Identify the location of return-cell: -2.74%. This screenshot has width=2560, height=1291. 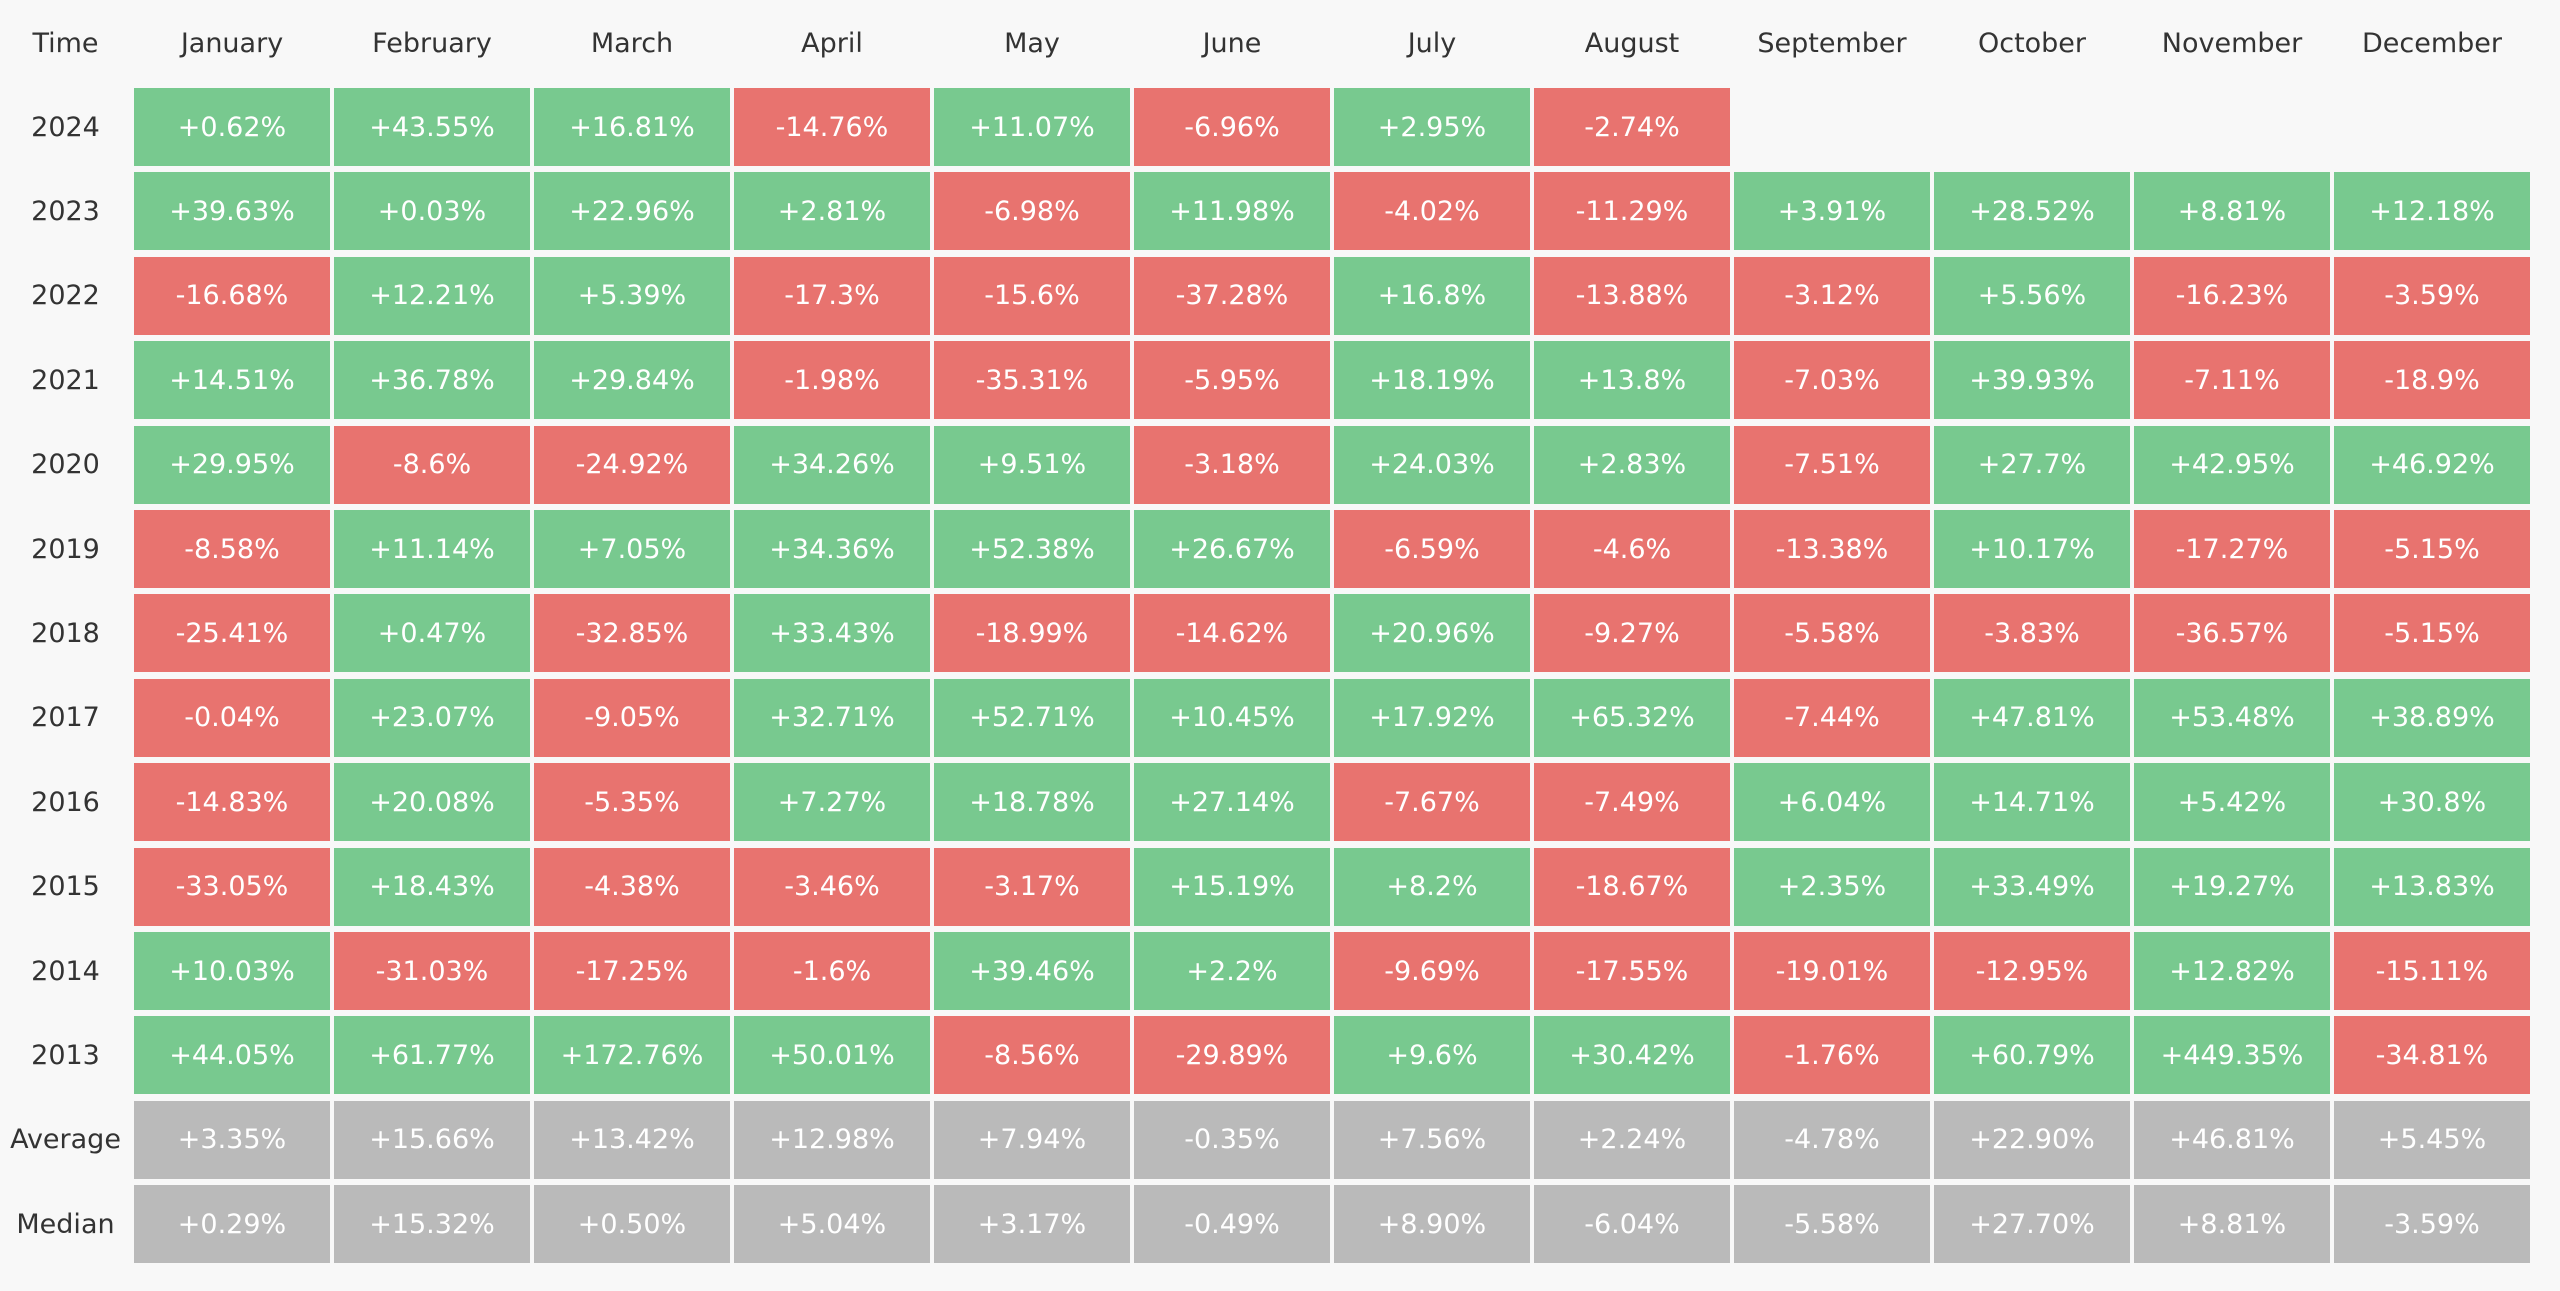
(1632, 127).